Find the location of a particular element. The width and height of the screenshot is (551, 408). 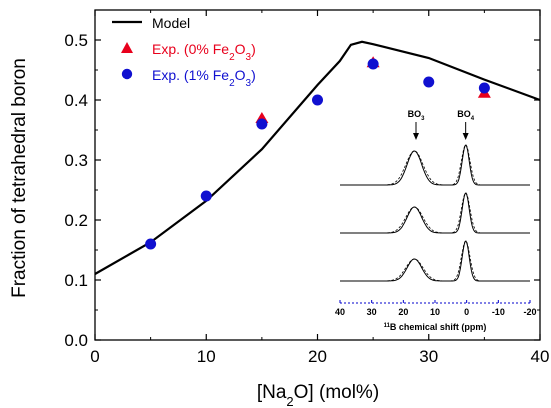

y-tick-label: 0.3 is located at coordinates (76, 160).